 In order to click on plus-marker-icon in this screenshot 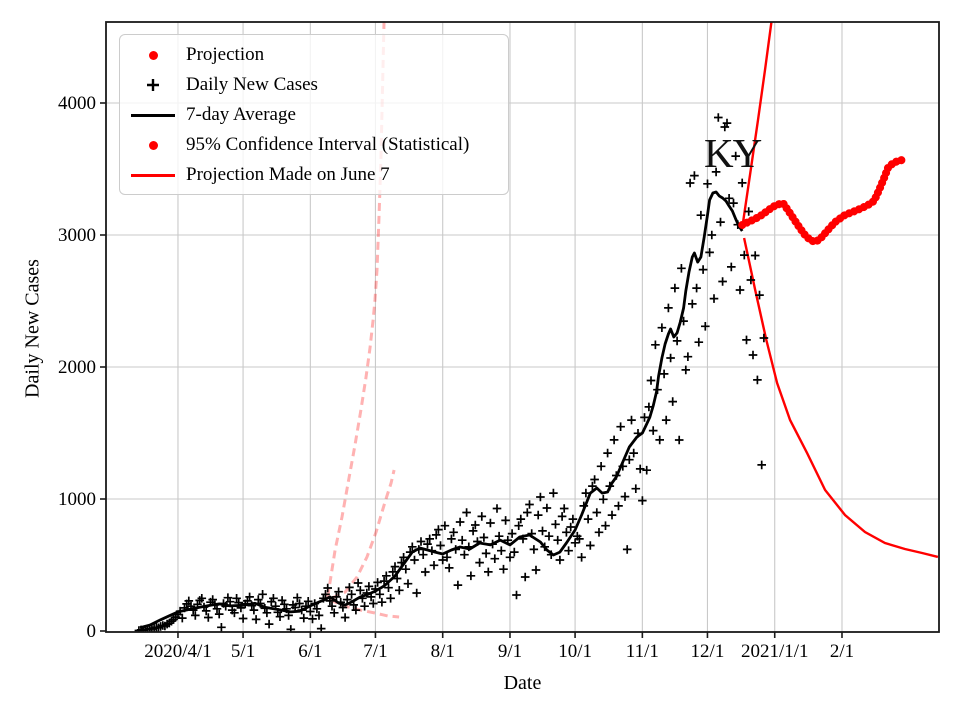, I will do `click(153, 85)`.